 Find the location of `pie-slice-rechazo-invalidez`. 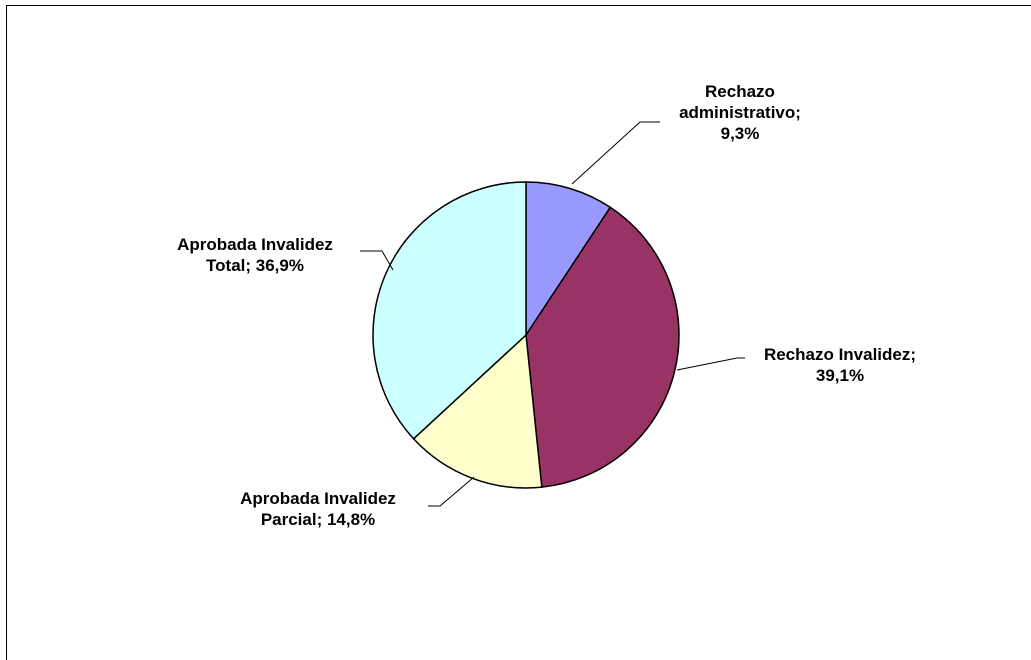

pie-slice-rechazo-invalidez is located at coordinates (602, 347).